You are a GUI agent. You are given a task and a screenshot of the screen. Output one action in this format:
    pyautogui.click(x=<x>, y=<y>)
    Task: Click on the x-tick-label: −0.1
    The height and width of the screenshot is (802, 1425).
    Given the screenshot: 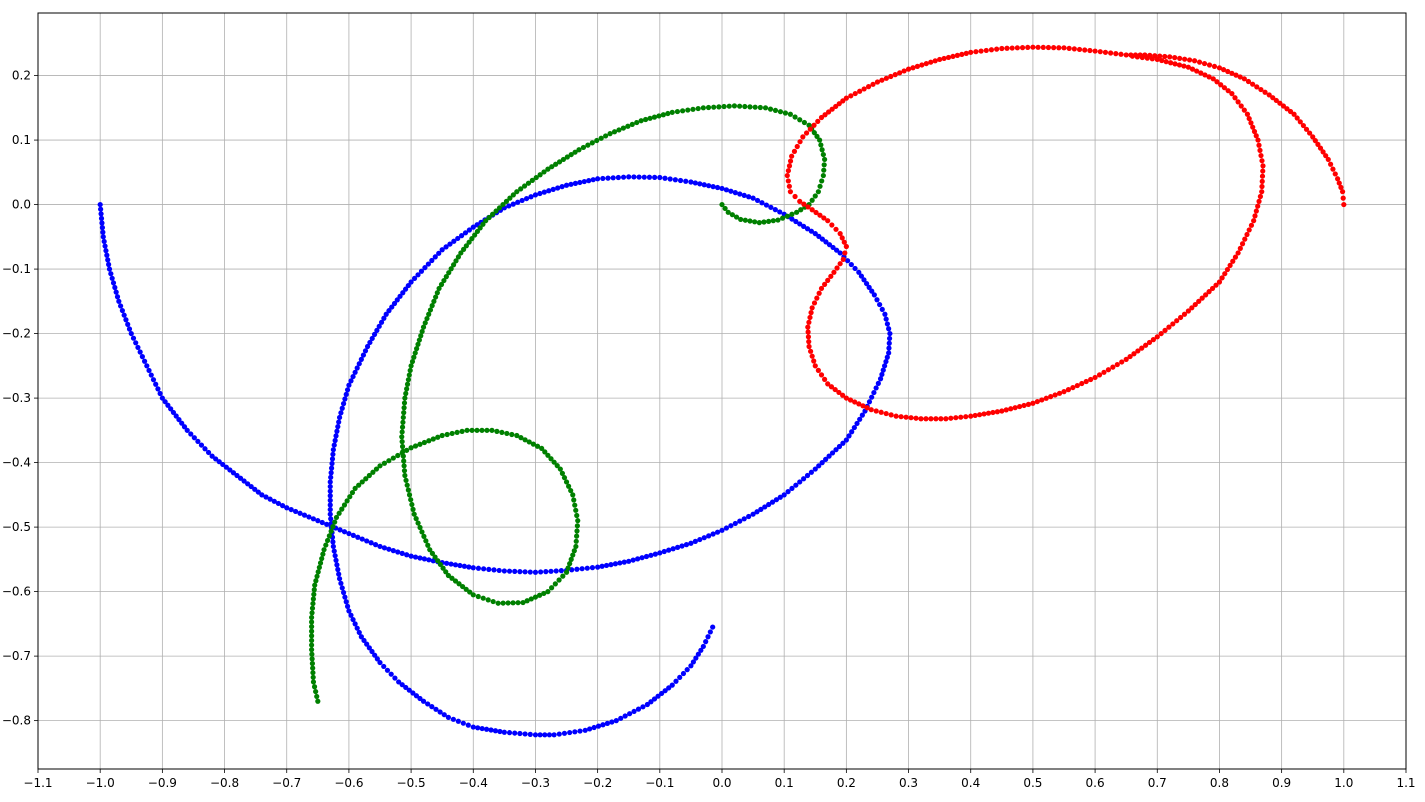 What is the action you would take?
    pyautogui.click(x=659, y=783)
    